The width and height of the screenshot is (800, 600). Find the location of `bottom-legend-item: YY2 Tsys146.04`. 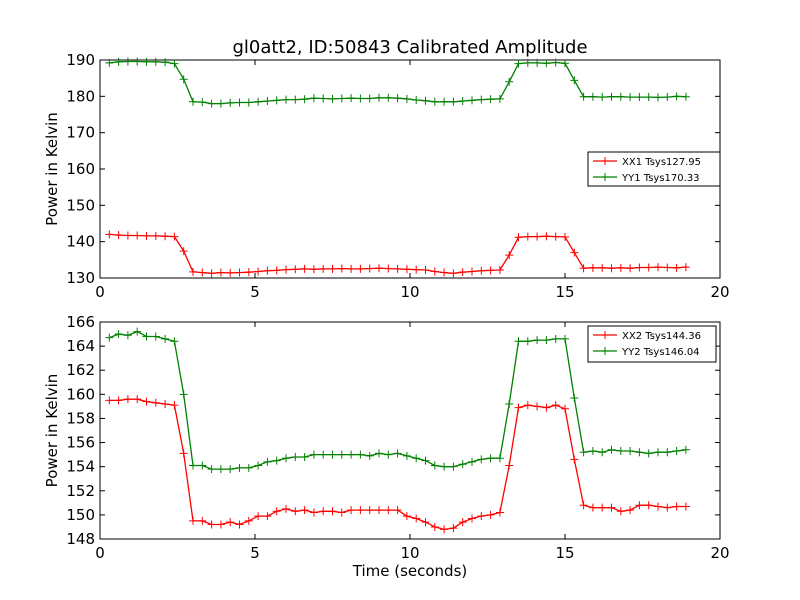

bottom-legend-item: YY2 Tsys146.04 is located at coordinates (646, 352).